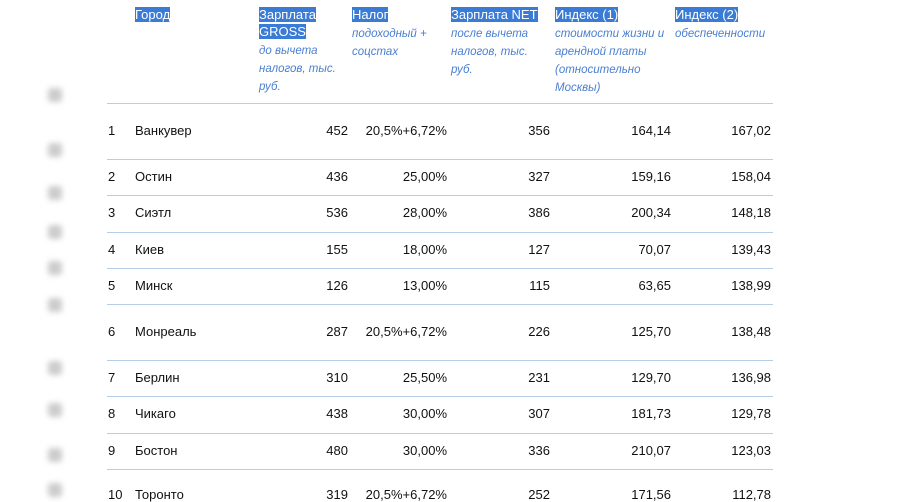  I want to click on cell-index1: 200,34, so click(651, 212).